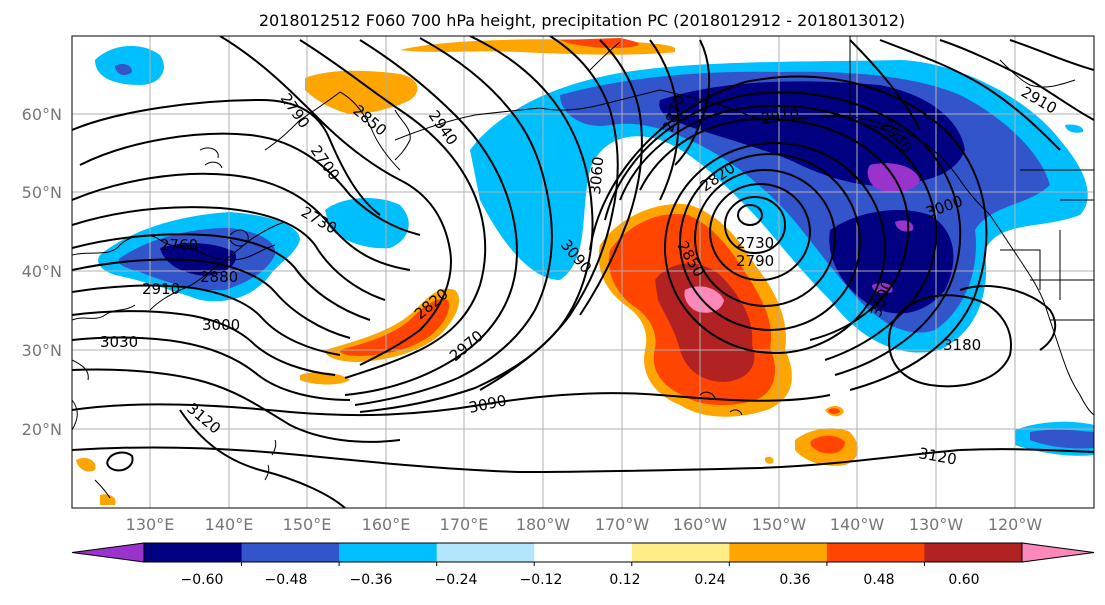 The width and height of the screenshot is (1105, 605). What do you see at coordinates (596, 176) in the screenshot?
I see `contour-label: 3060` at bounding box center [596, 176].